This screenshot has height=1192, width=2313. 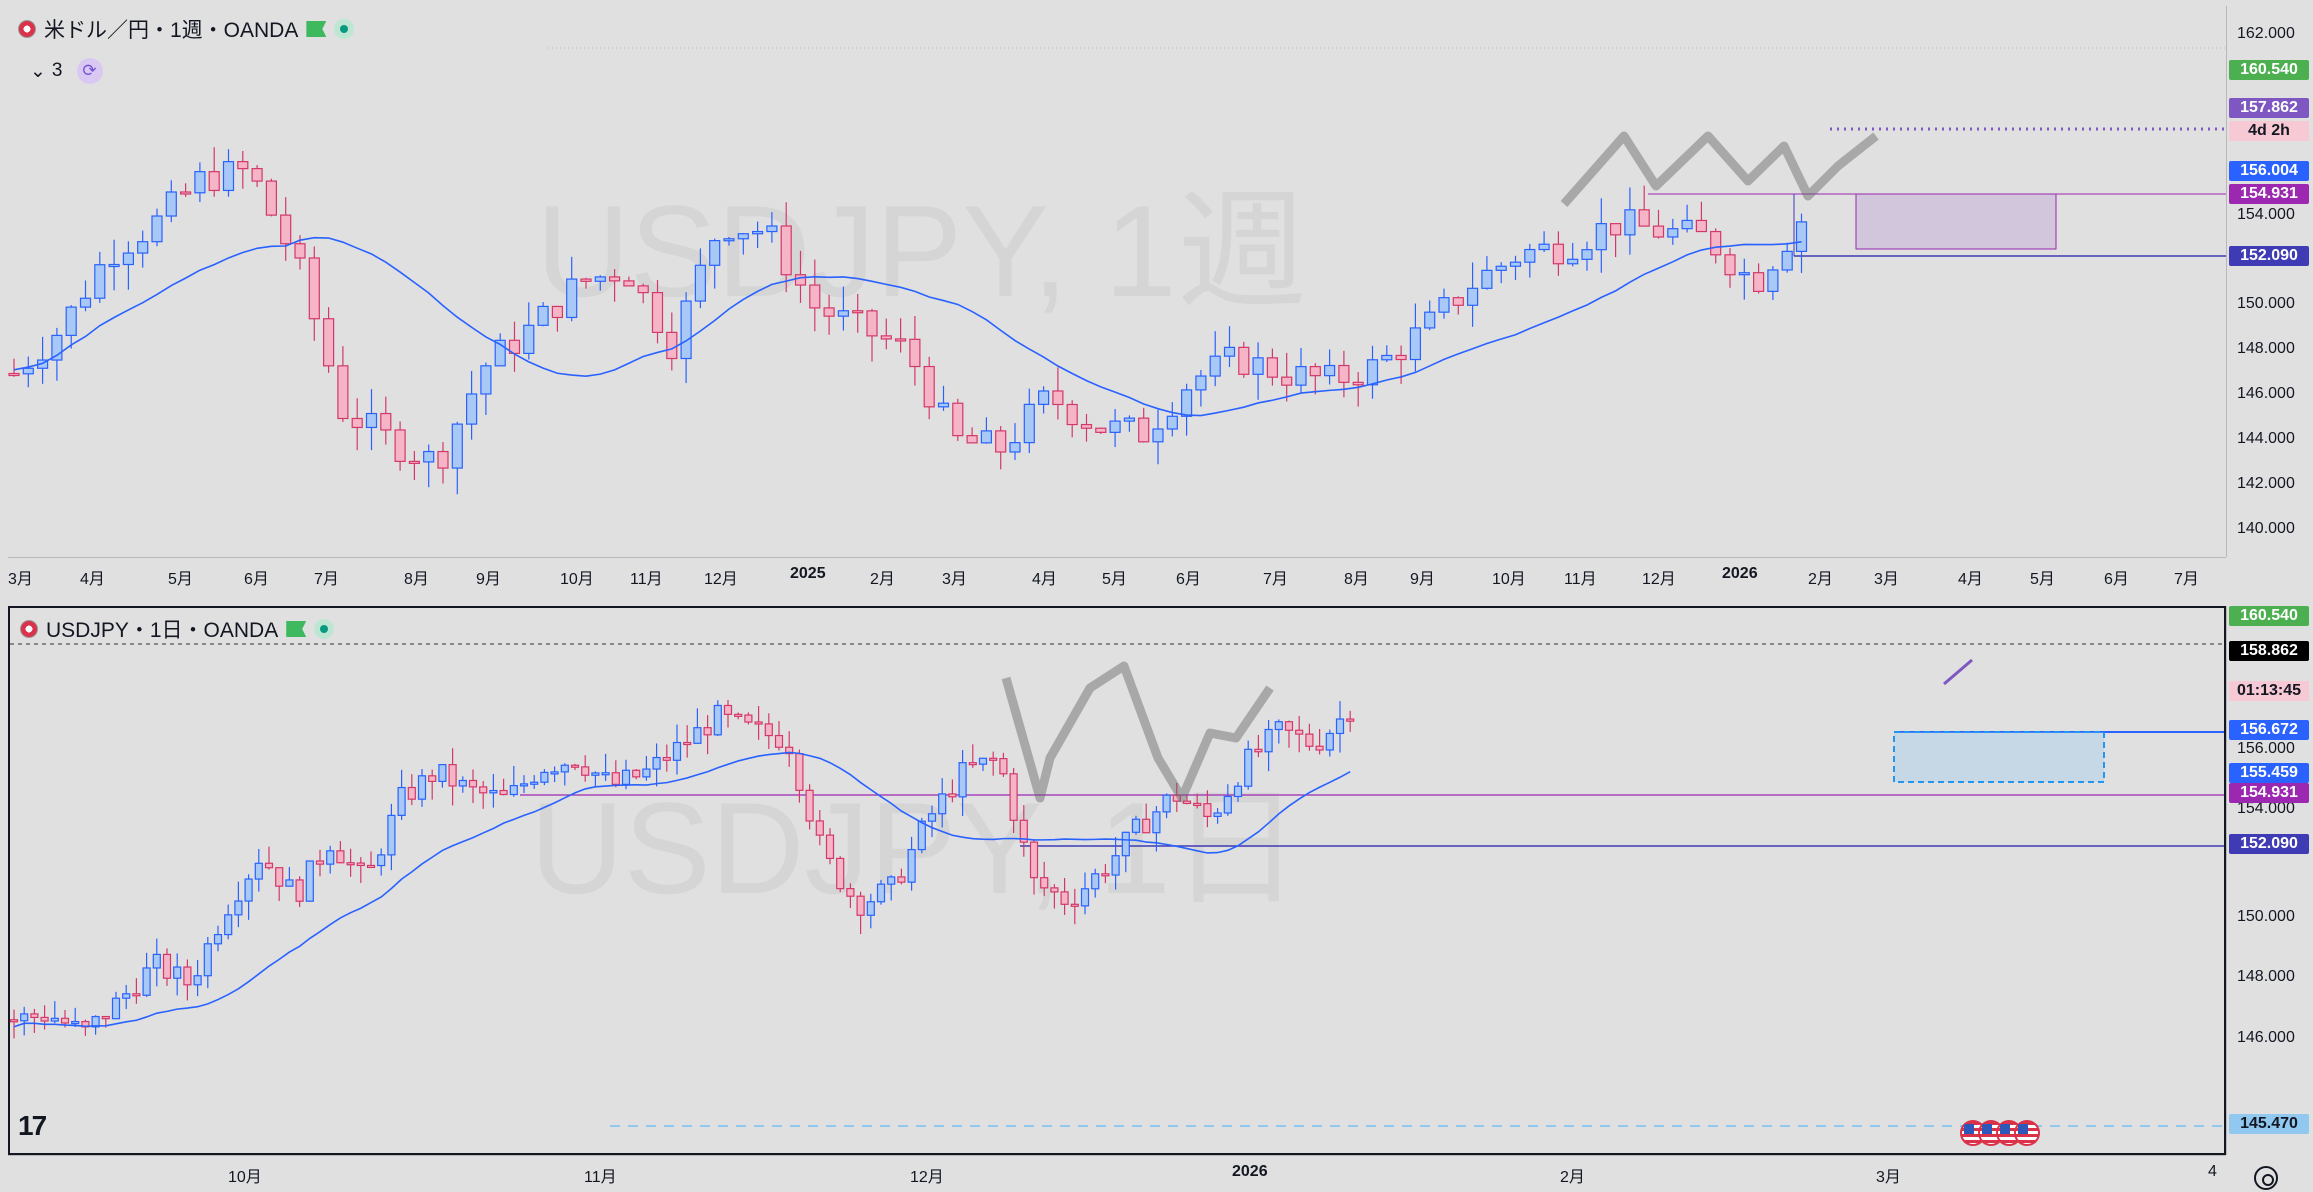 I want to click on tradingview-logo: 17, so click(x=32, y=1125).